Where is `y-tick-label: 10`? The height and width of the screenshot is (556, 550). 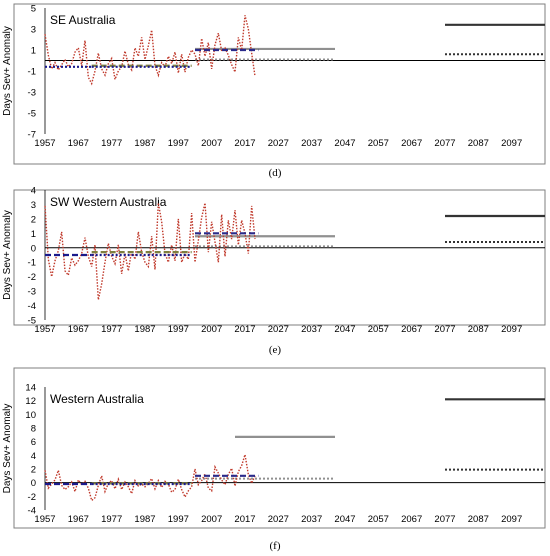 y-tick-label: 10 is located at coordinates (30, 415).